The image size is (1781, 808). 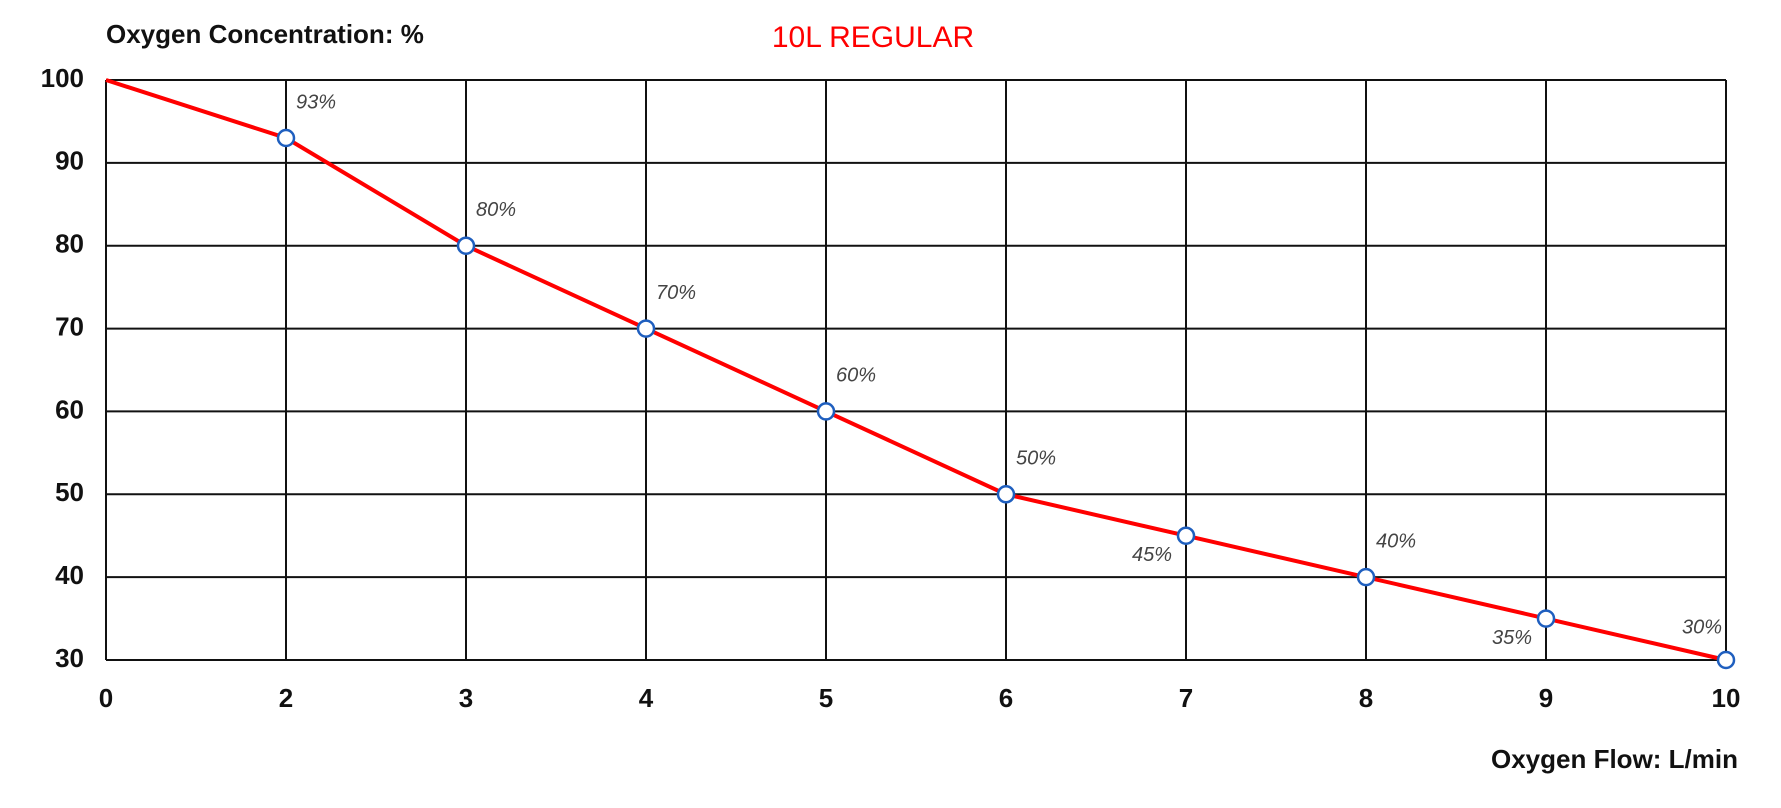 What do you see at coordinates (1006, 698) in the screenshot?
I see `x-tick-label: 6` at bounding box center [1006, 698].